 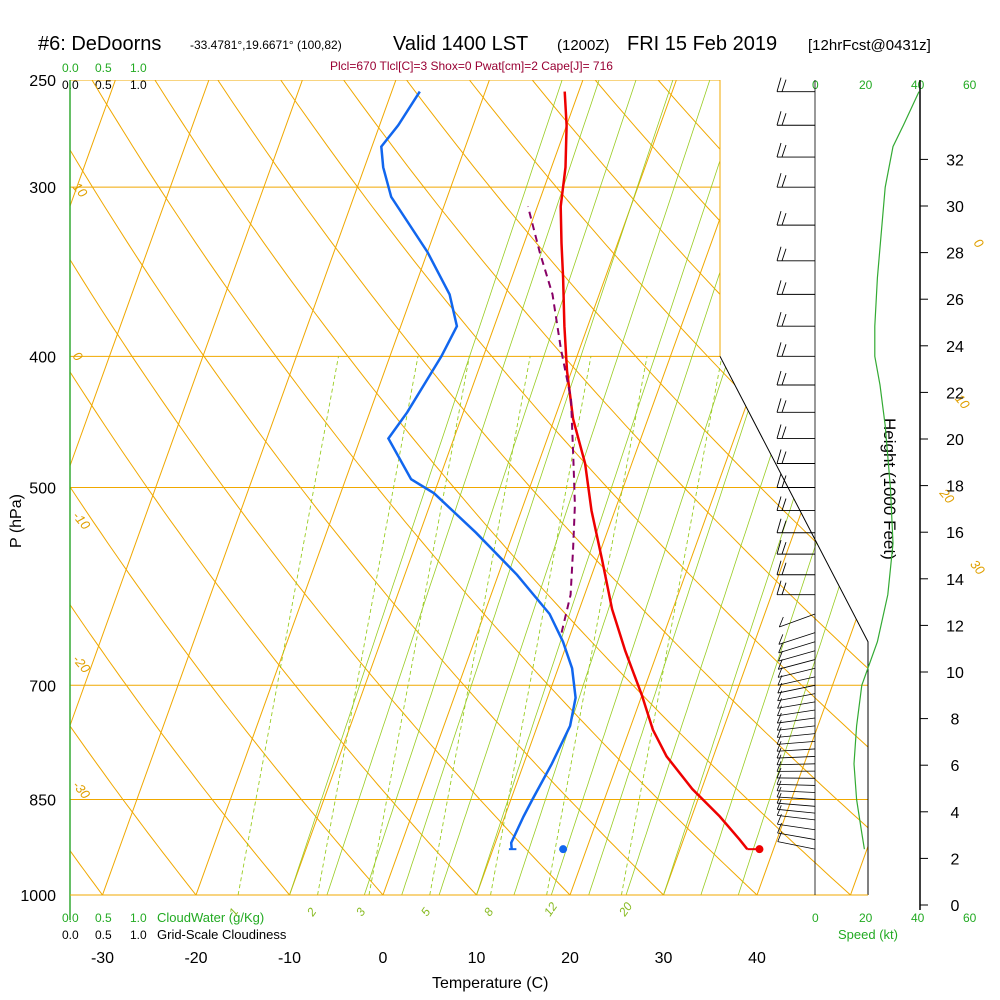 I want to click on height-tick-label: 22, so click(x=955, y=393).